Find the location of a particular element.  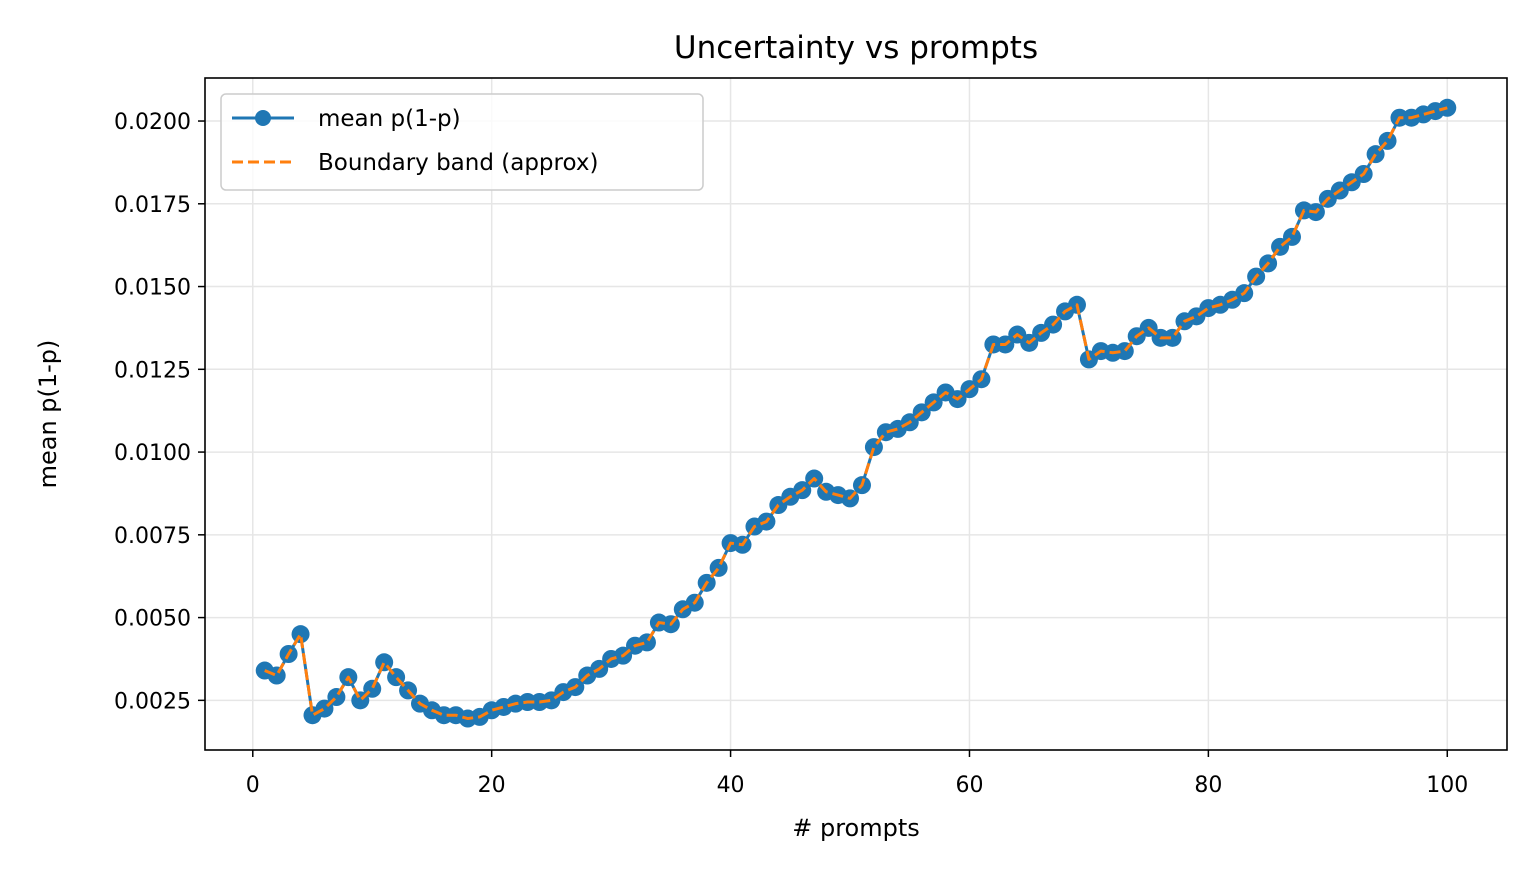

x-tick-label: 0 is located at coordinates (253, 785).